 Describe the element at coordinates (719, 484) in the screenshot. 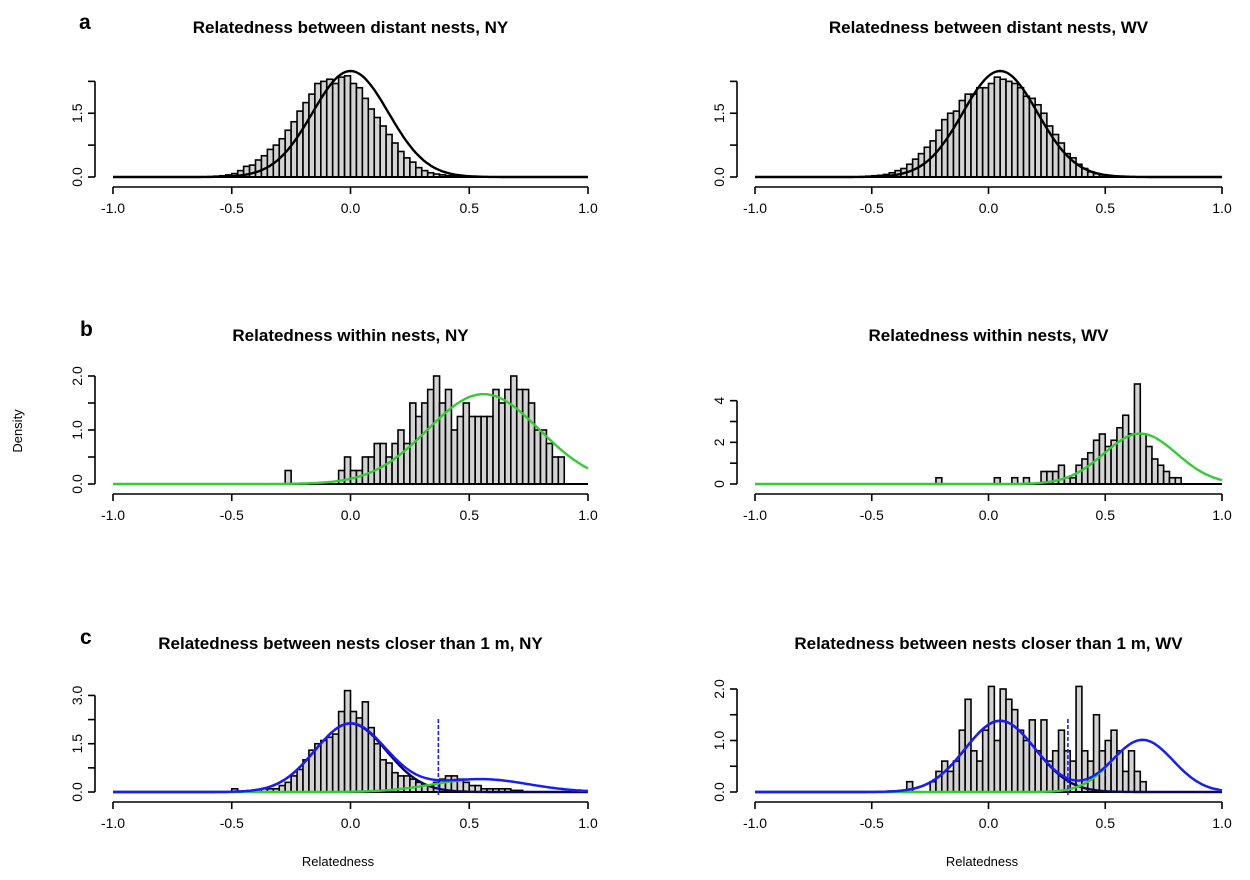

I see `y-tick-label: 0` at that location.